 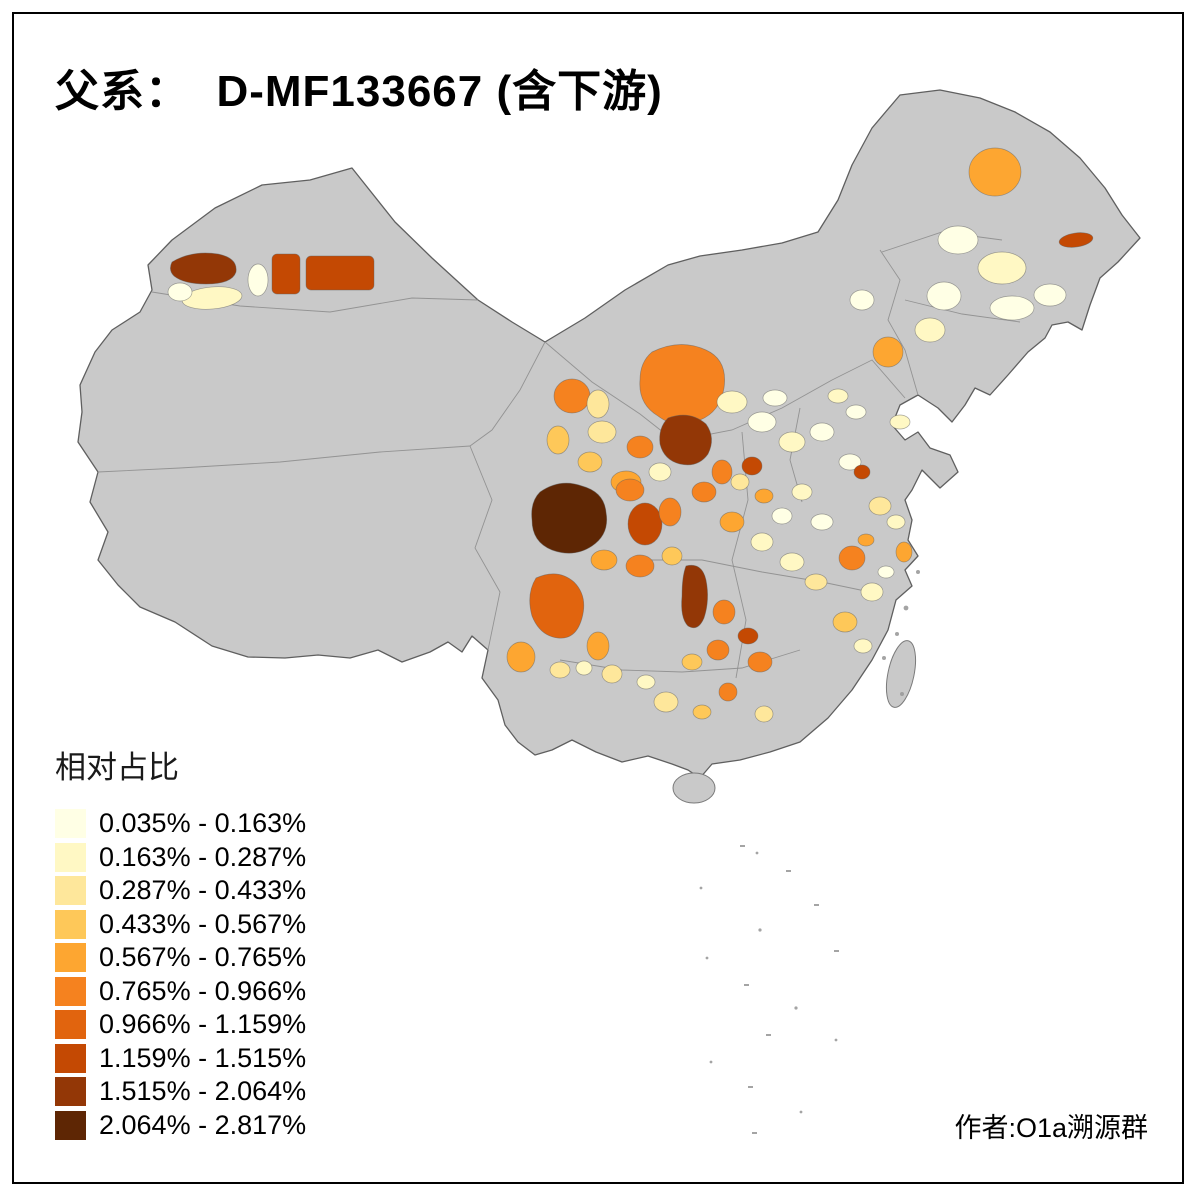 What do you see at coordinates (203, 890) in the screenshot?
I see `legend-label: 0.287% - 0.433%` at bounding box center [203, 890].